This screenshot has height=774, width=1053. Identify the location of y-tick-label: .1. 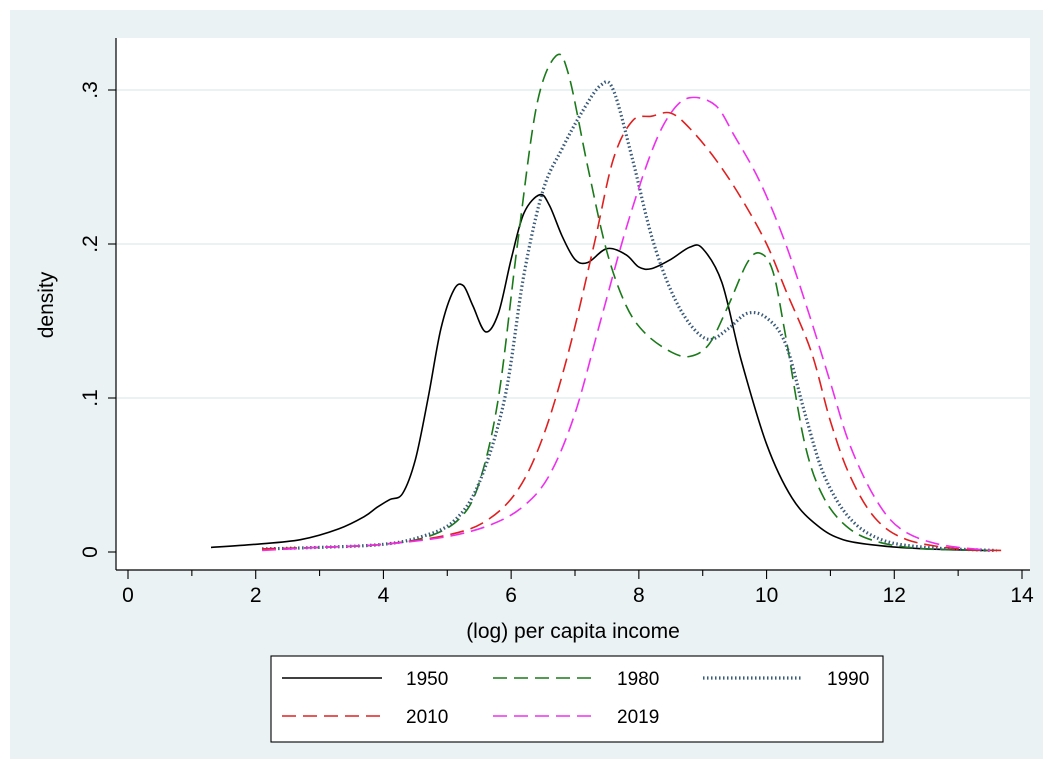
(90, 398).